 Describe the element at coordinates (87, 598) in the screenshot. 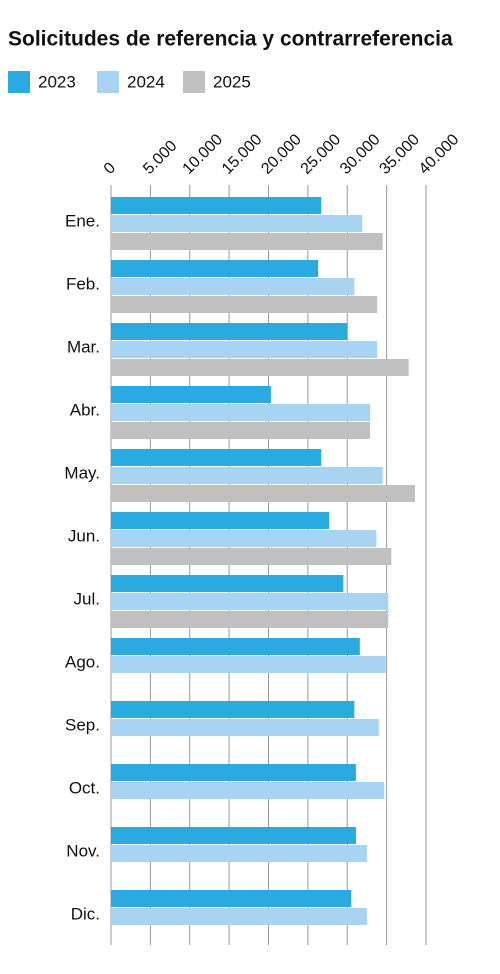

I see `y-tick-label: Jul.` at that location.